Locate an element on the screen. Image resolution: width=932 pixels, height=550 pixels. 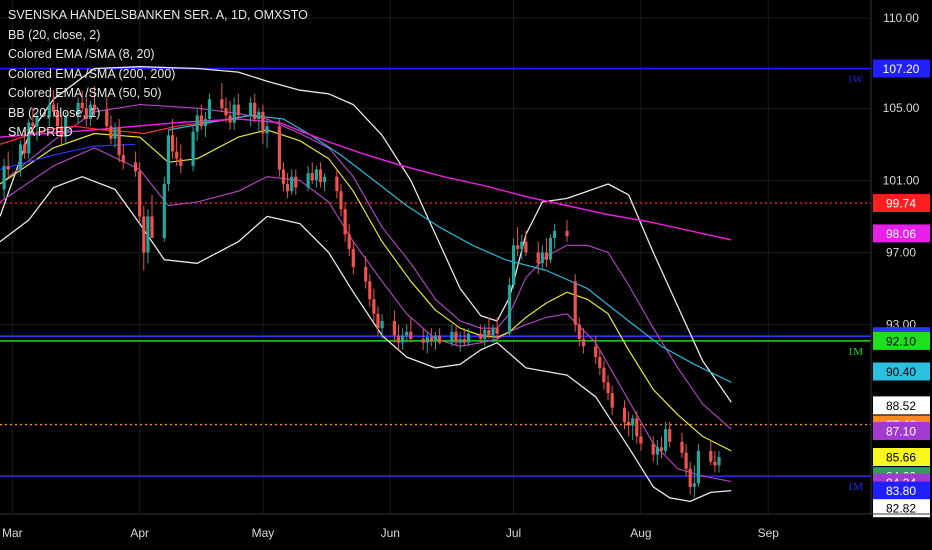
price-label: 98.06 is located at coordinates (901, 233).